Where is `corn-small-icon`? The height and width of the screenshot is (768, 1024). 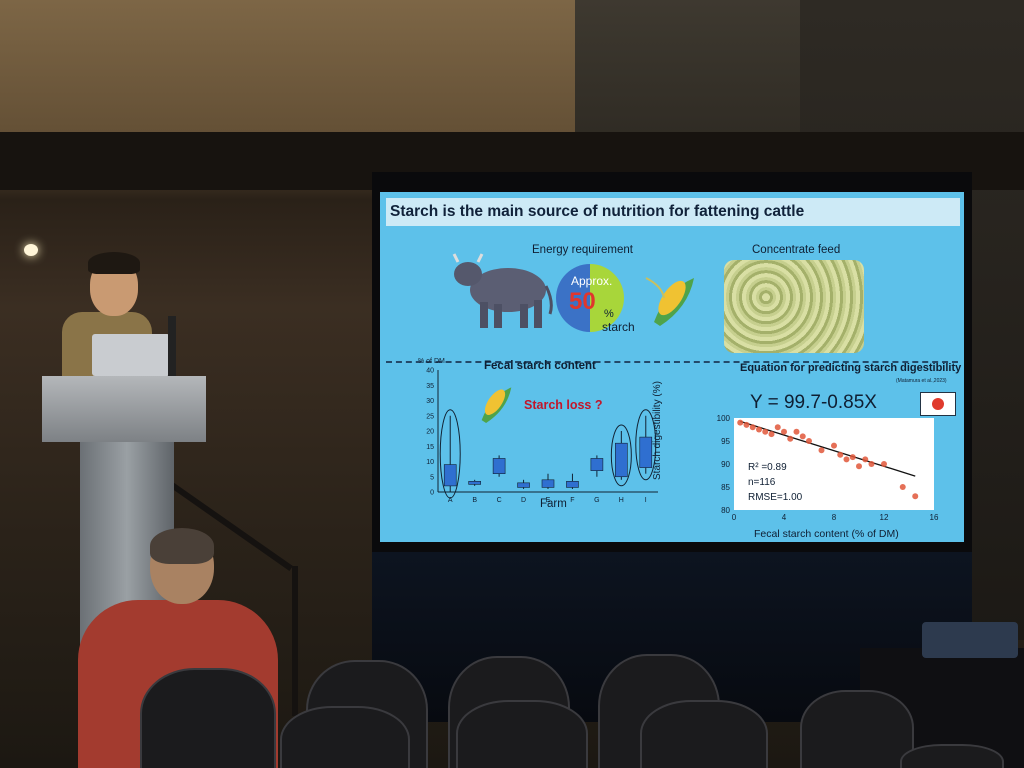
corn-small-icon is located at coordinates (496, 405).